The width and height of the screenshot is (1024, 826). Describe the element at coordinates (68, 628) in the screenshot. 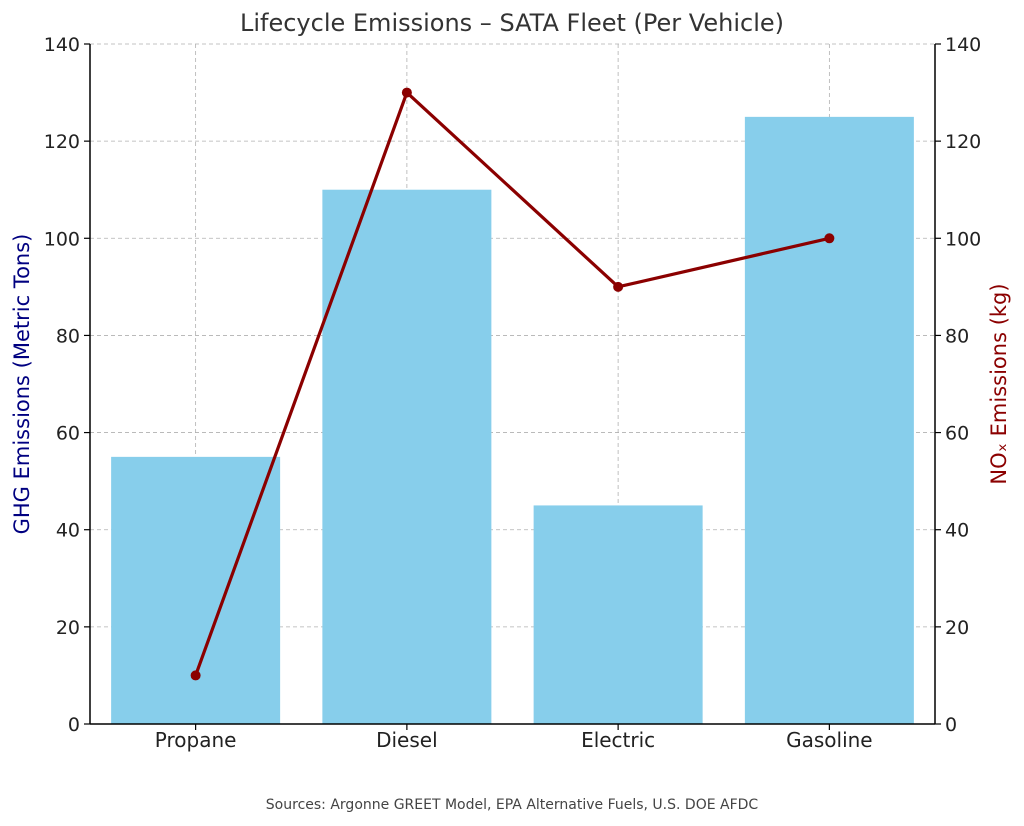

I see `y-left-tick-label: 20` at that location.